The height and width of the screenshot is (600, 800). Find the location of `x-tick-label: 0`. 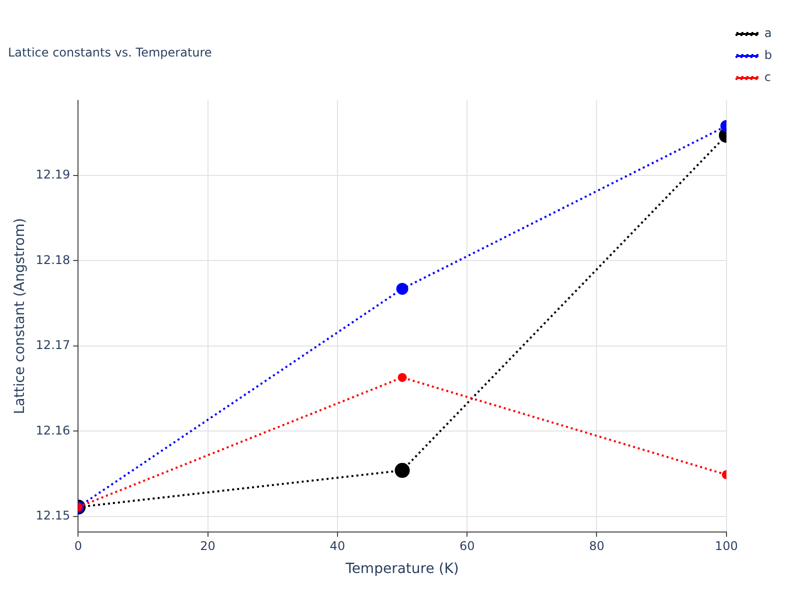

x-tick-label: 0 is located at coordinates (78, 546).